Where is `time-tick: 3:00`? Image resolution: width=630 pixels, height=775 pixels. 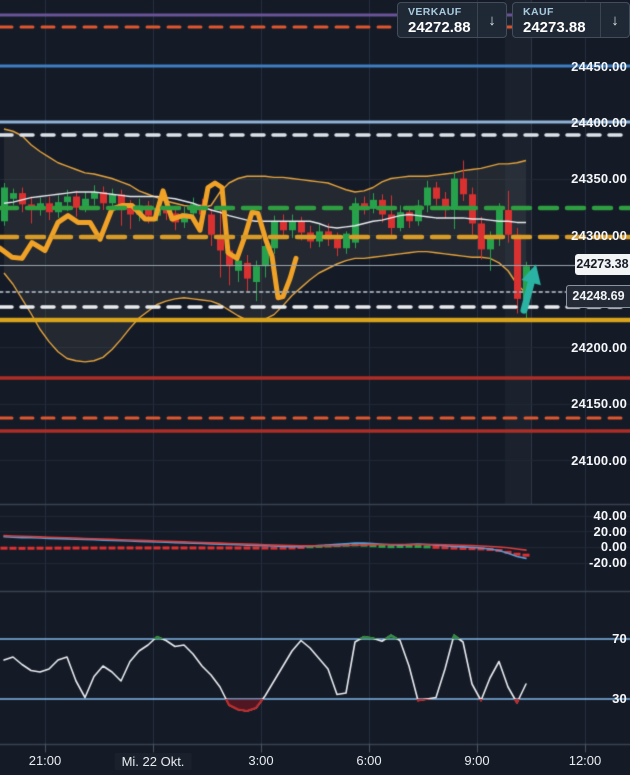 time-tick: 3:00 is located at coordinates (261, 760).